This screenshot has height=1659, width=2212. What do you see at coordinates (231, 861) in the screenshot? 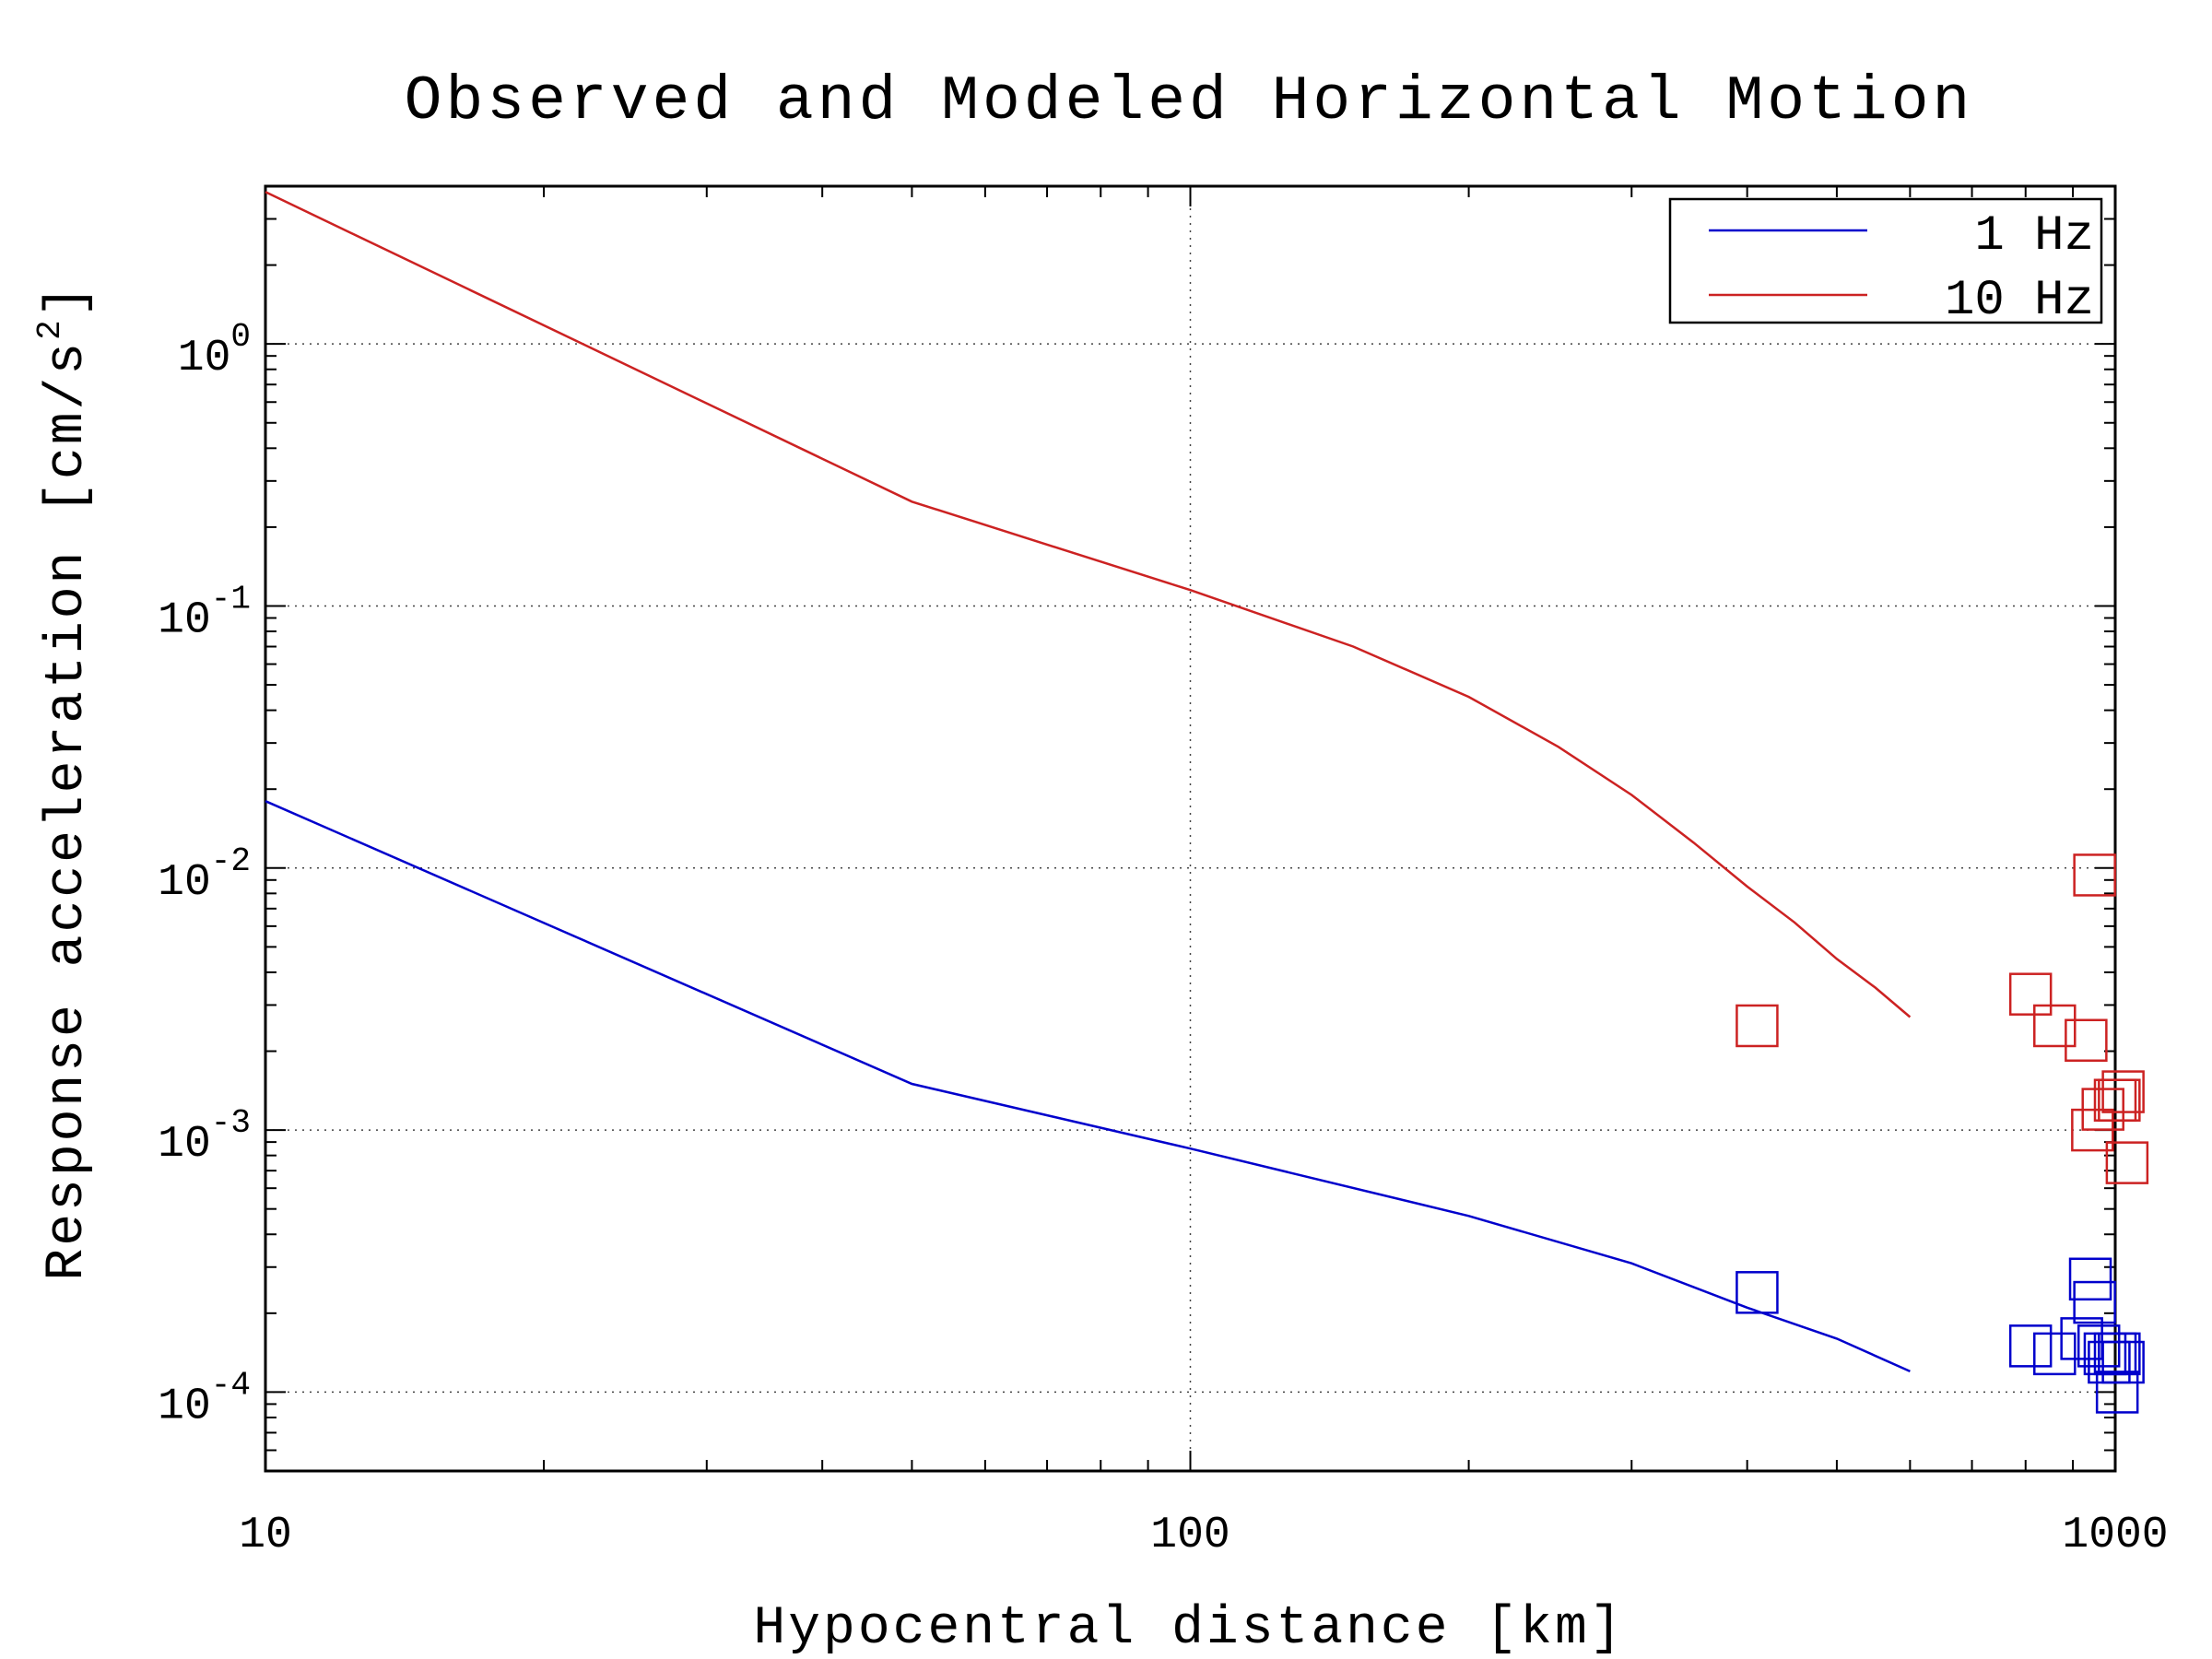
I see `y-tick-label-exponent: -2` at bounding box center [231, 861].